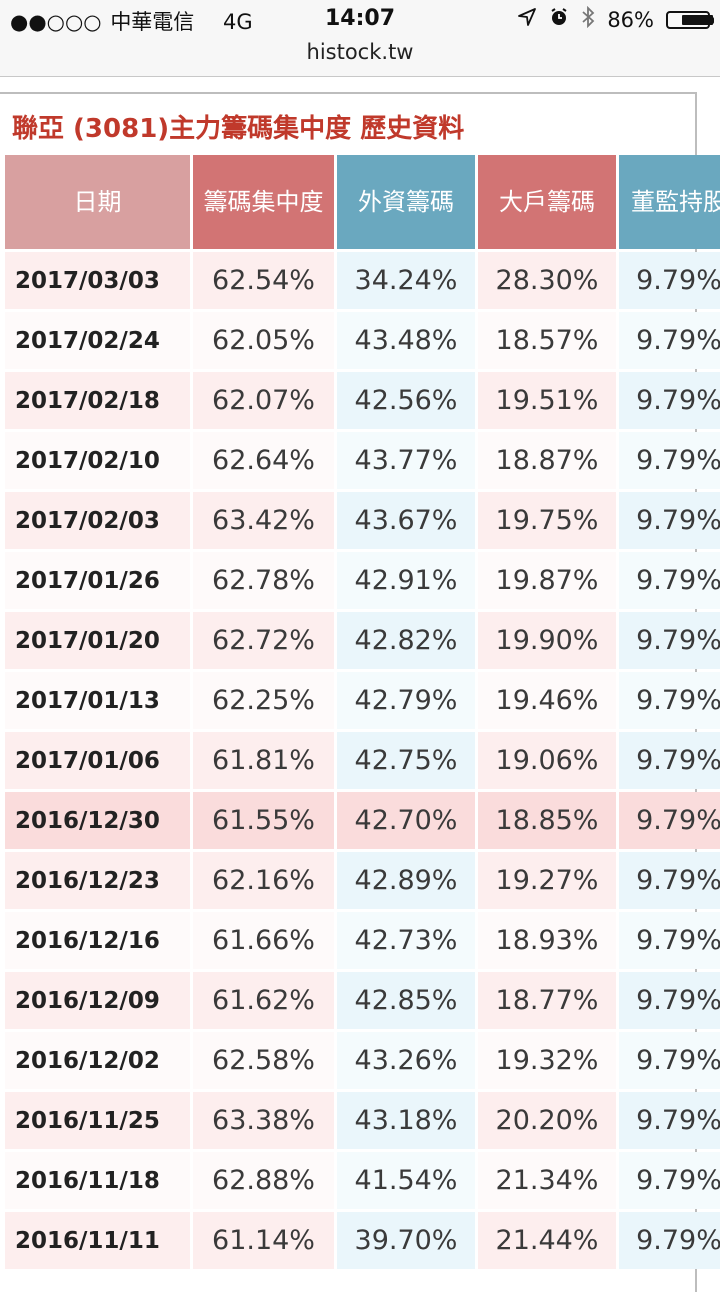  What do you see at coordinates (406, 280) in the screenshot?
I see `foreign-cell: 34.24%` at bounding box center [406, 280].